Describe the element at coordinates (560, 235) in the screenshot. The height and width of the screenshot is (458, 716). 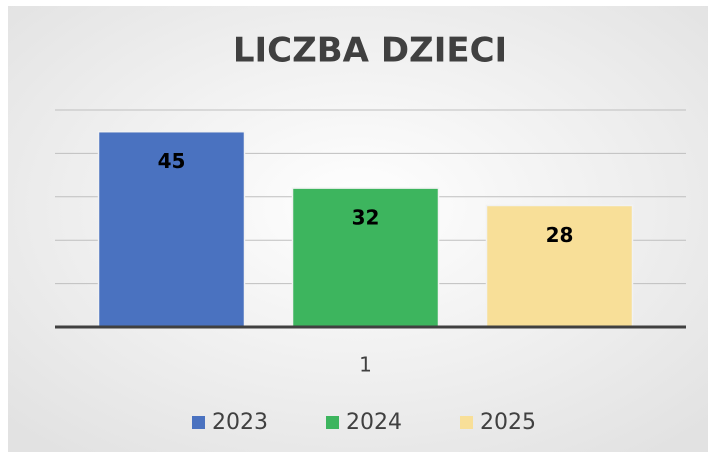
I see `data-label: 28` at that location.